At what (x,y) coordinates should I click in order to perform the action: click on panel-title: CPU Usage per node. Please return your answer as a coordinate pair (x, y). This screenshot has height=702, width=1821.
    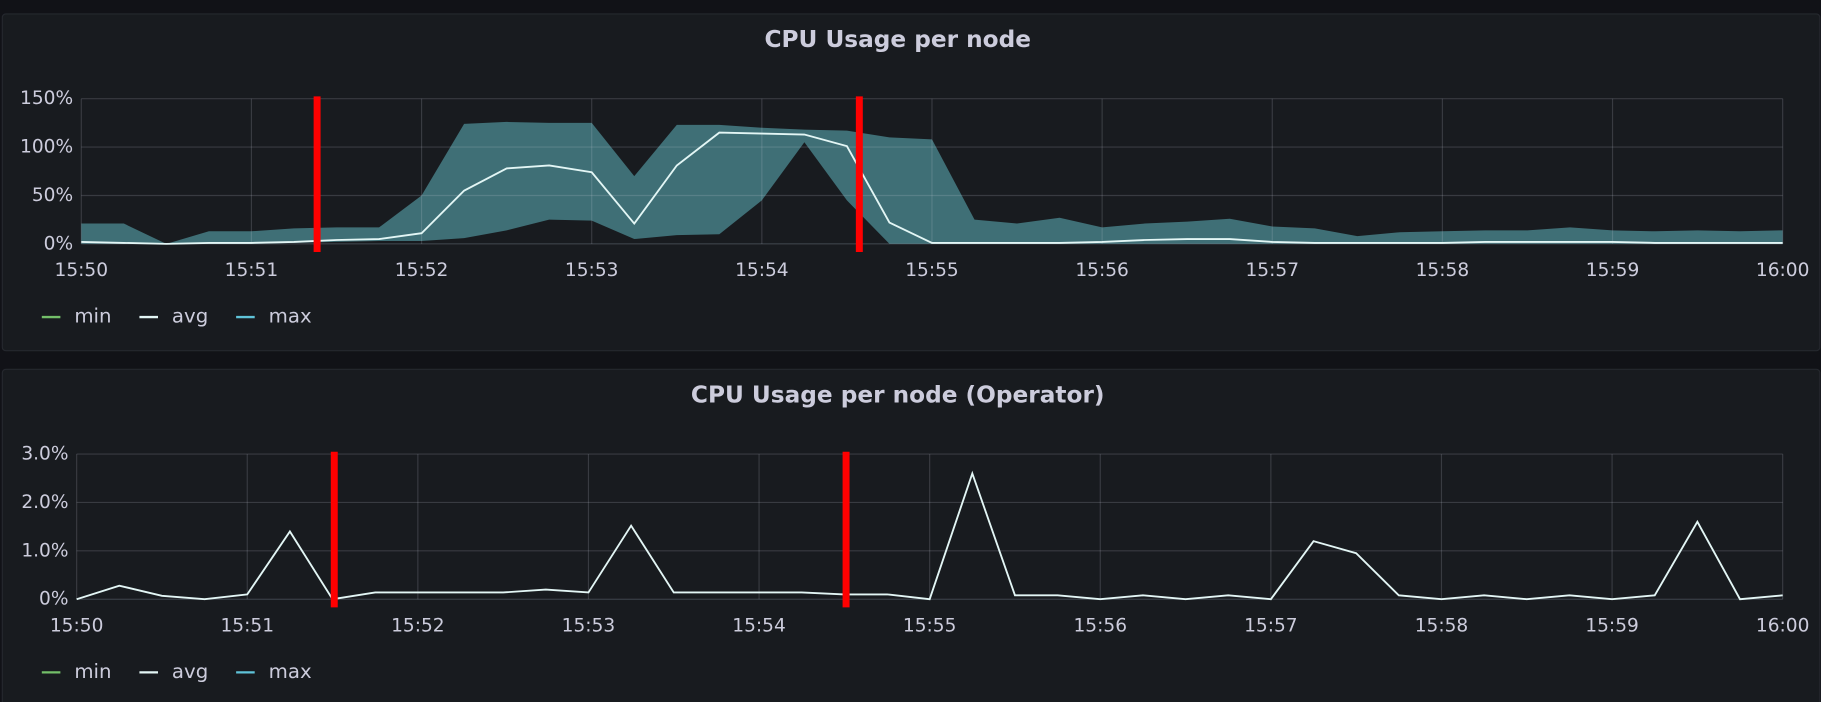
    Looking at the image, I should click on (897, 39).